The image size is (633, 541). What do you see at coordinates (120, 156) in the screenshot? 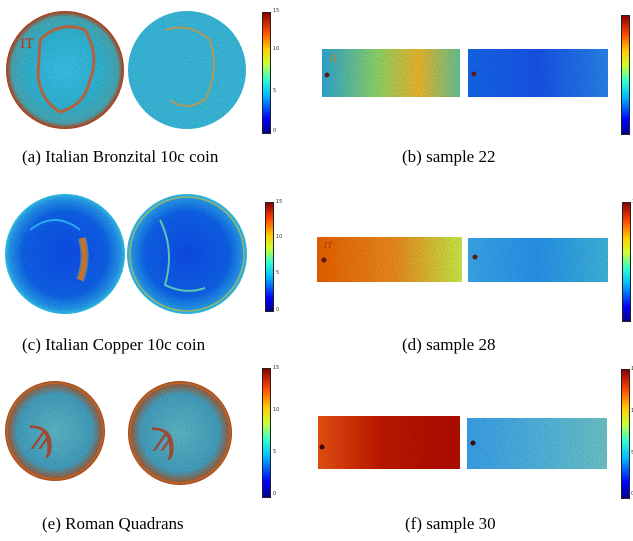
I see `caption-a: (a) Italian Bronzital 10c coin` at bounding box center [120, 156].